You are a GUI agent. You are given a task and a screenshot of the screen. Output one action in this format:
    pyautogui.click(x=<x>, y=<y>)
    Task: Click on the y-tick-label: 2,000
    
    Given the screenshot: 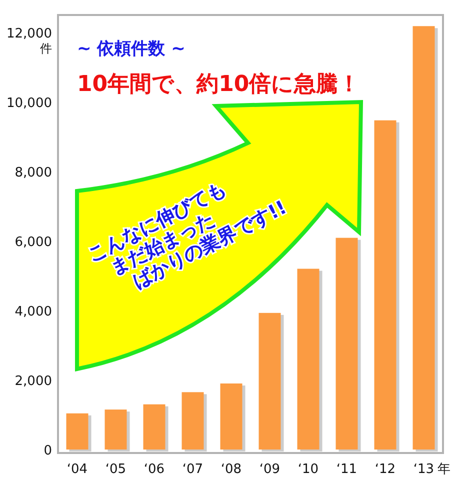 What is the action you would take?
    pyautogui.click(x=33, y=381)
    